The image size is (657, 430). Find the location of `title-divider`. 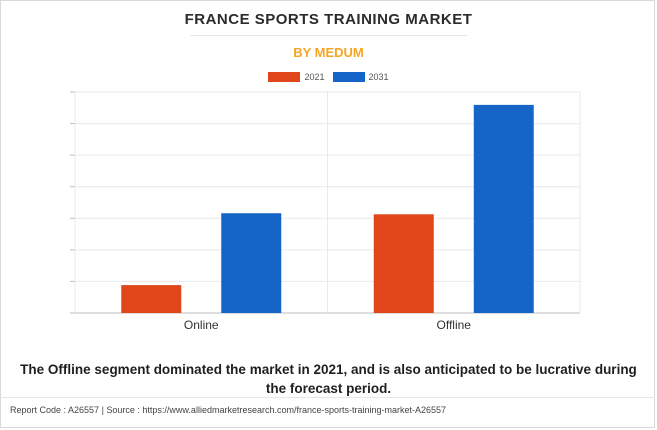

title-divider is located at coordinates (328, 35).